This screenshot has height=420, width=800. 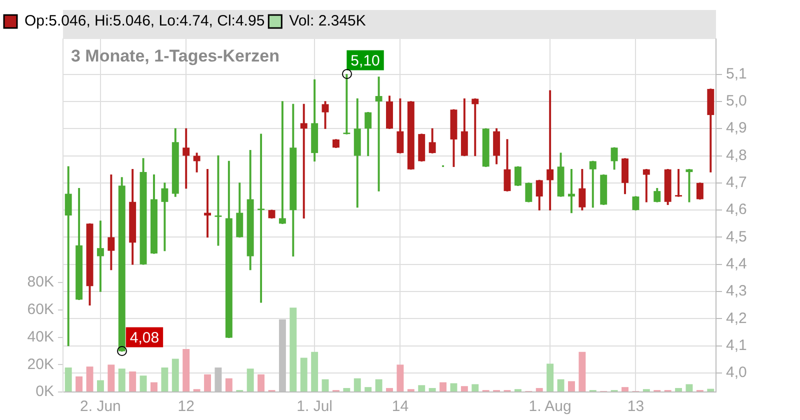 I want to click on y-tick-label: 4,6, so click(x=736, y=209).